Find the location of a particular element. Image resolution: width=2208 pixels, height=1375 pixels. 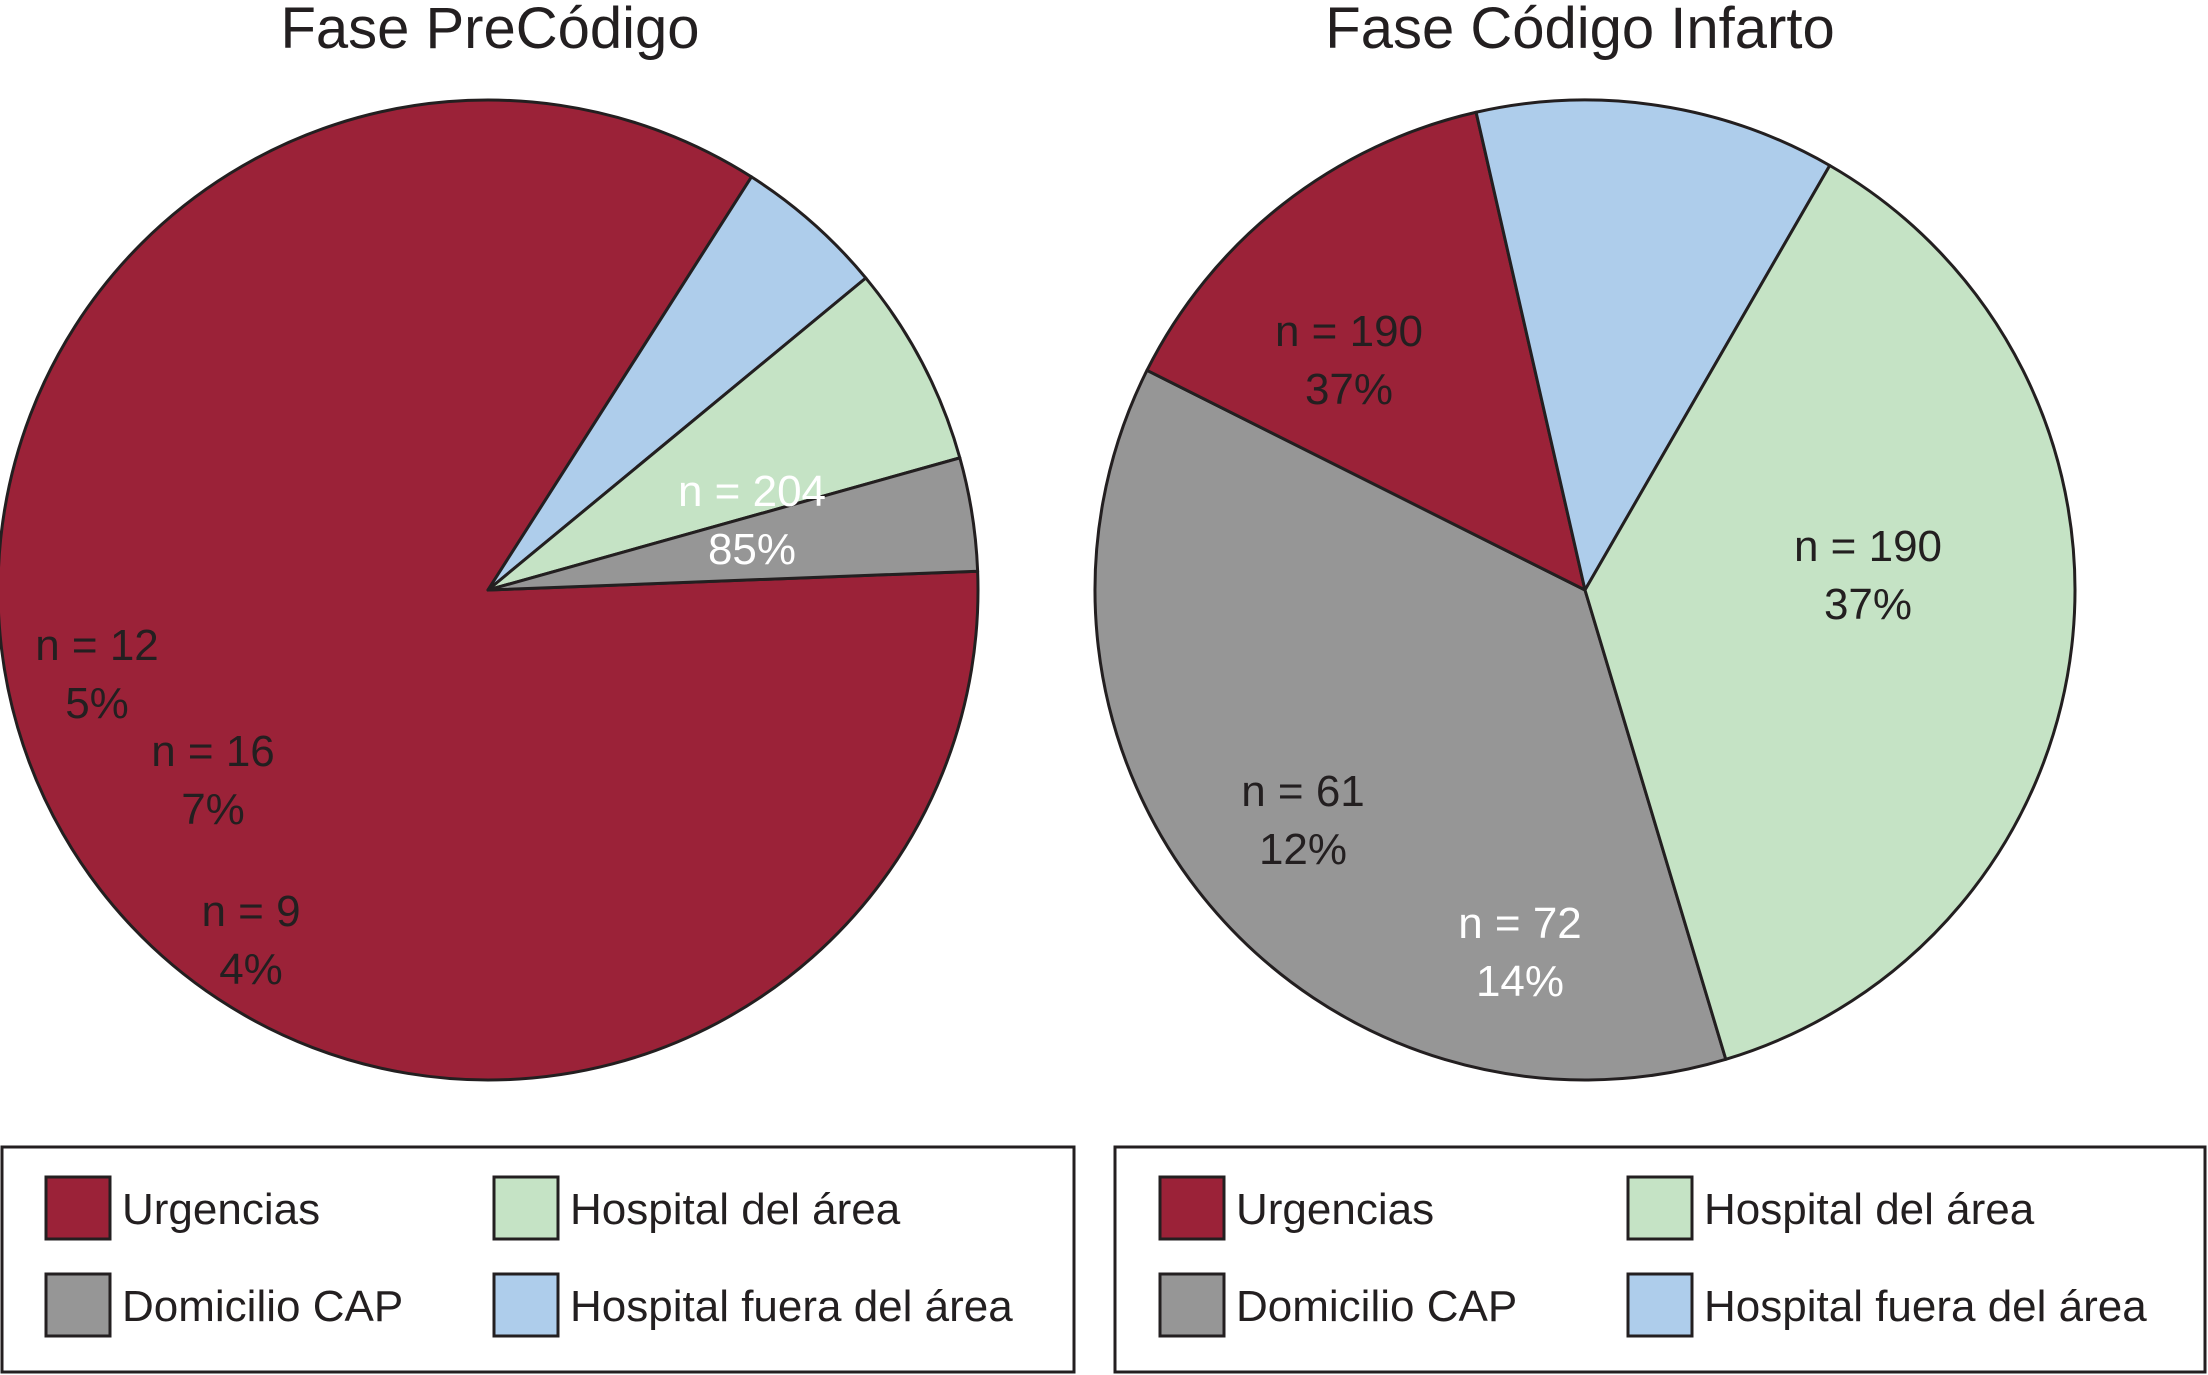

slice-percent-label: 12% is located at coordinates (1303, 849).